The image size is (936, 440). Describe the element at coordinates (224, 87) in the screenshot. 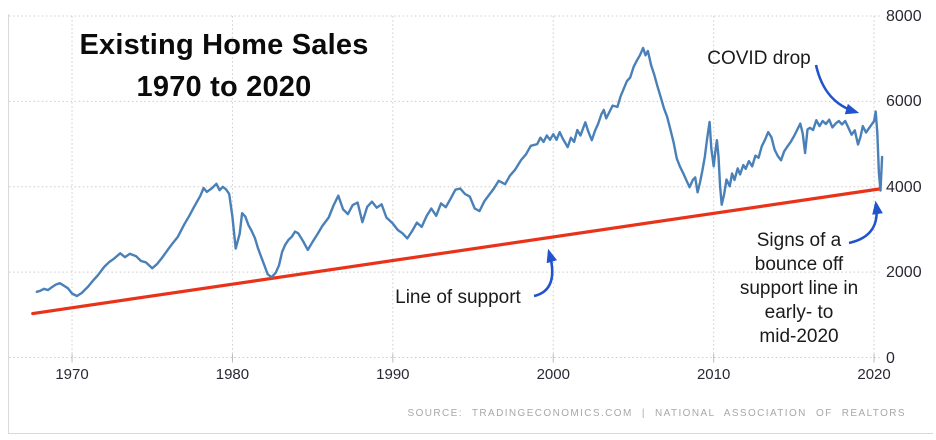

I see `chart-title-line2: 1970 to 2020` at that location.